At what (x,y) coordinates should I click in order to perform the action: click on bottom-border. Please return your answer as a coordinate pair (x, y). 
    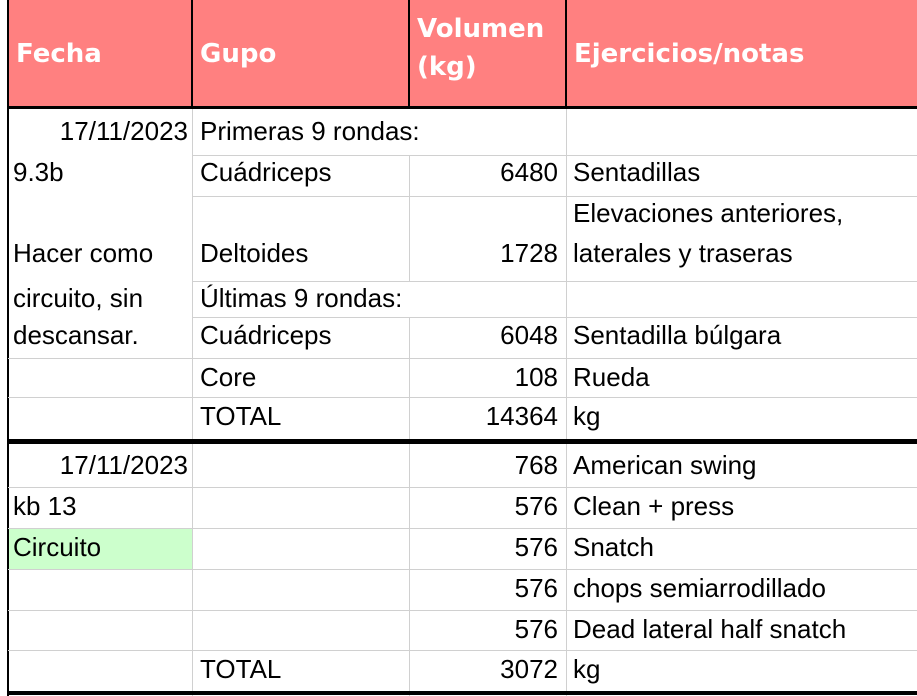
    Looking at the image, I should click on (462, 693).